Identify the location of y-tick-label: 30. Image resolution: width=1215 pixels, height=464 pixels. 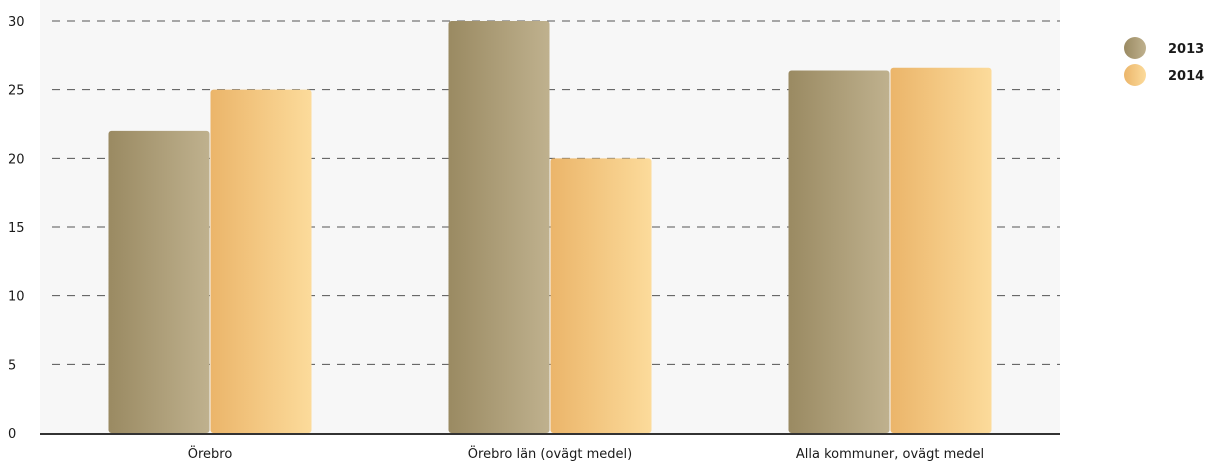
(16, 22).